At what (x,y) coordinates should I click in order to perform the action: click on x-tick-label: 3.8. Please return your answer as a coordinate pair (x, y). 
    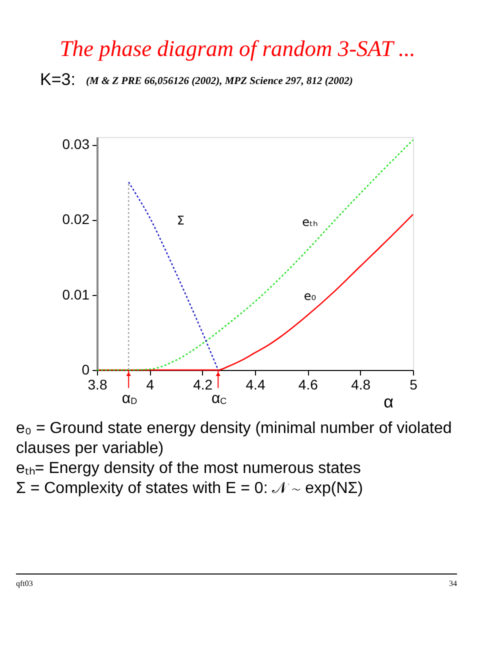
    Looking at the image, I should click on (98, 384).